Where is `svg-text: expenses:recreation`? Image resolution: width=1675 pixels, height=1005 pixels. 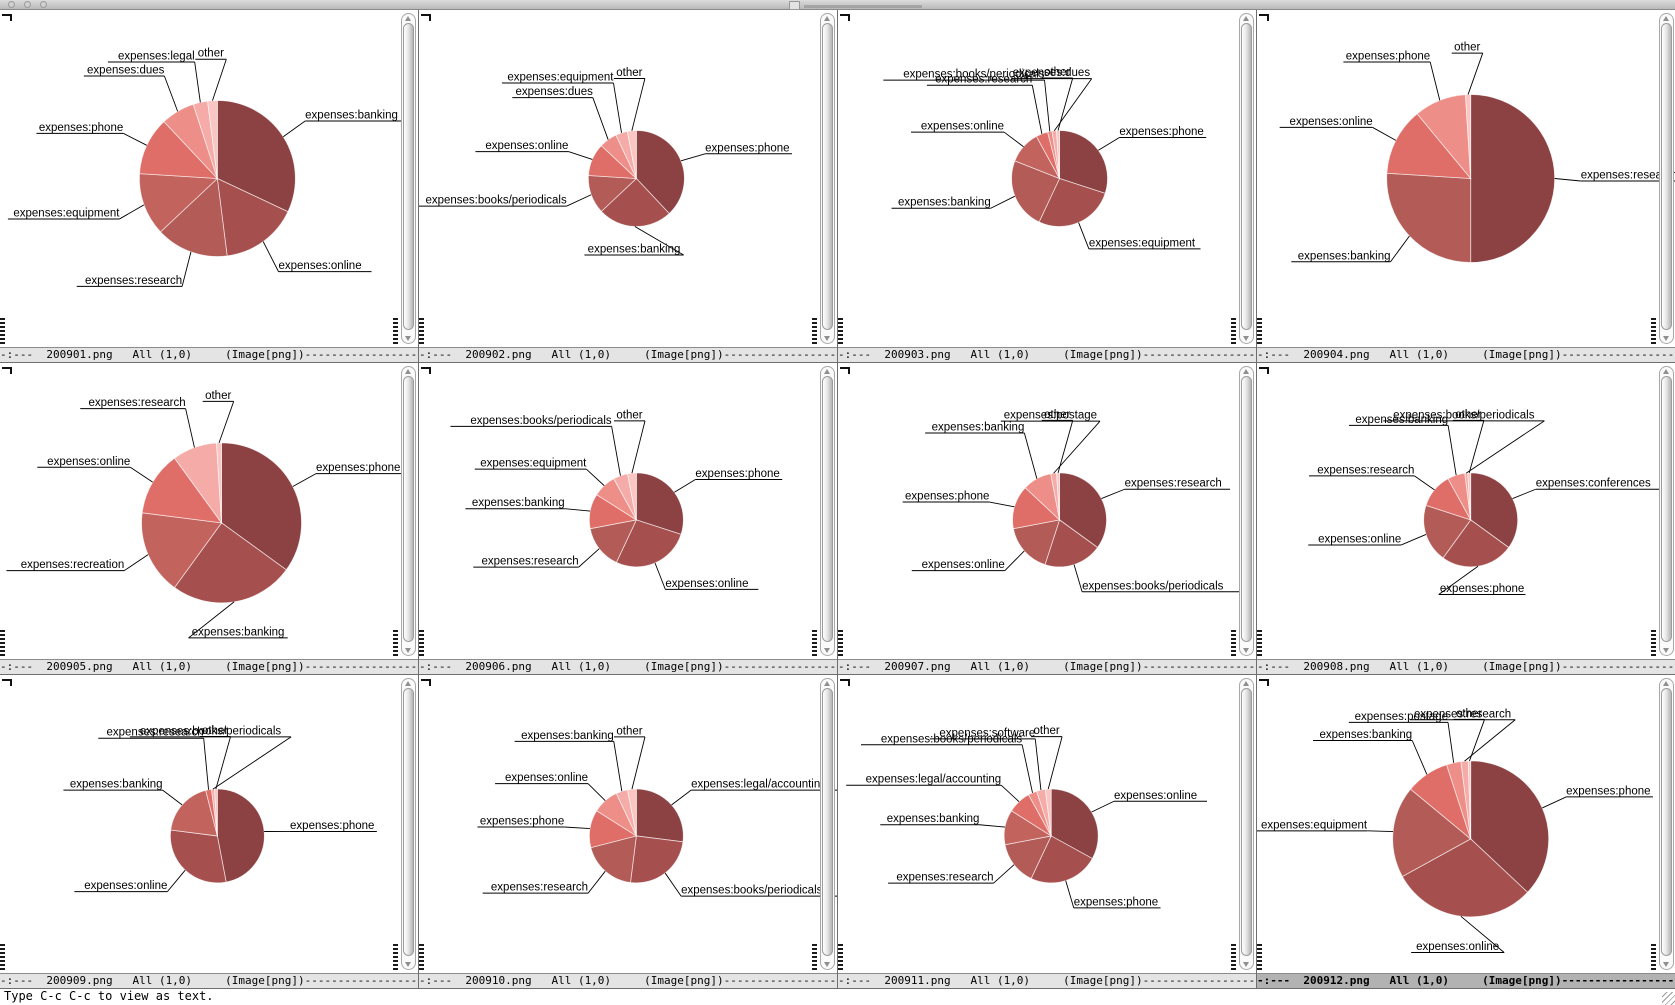
svg-text: expenses:recreation is located at coordinates (73, 565).